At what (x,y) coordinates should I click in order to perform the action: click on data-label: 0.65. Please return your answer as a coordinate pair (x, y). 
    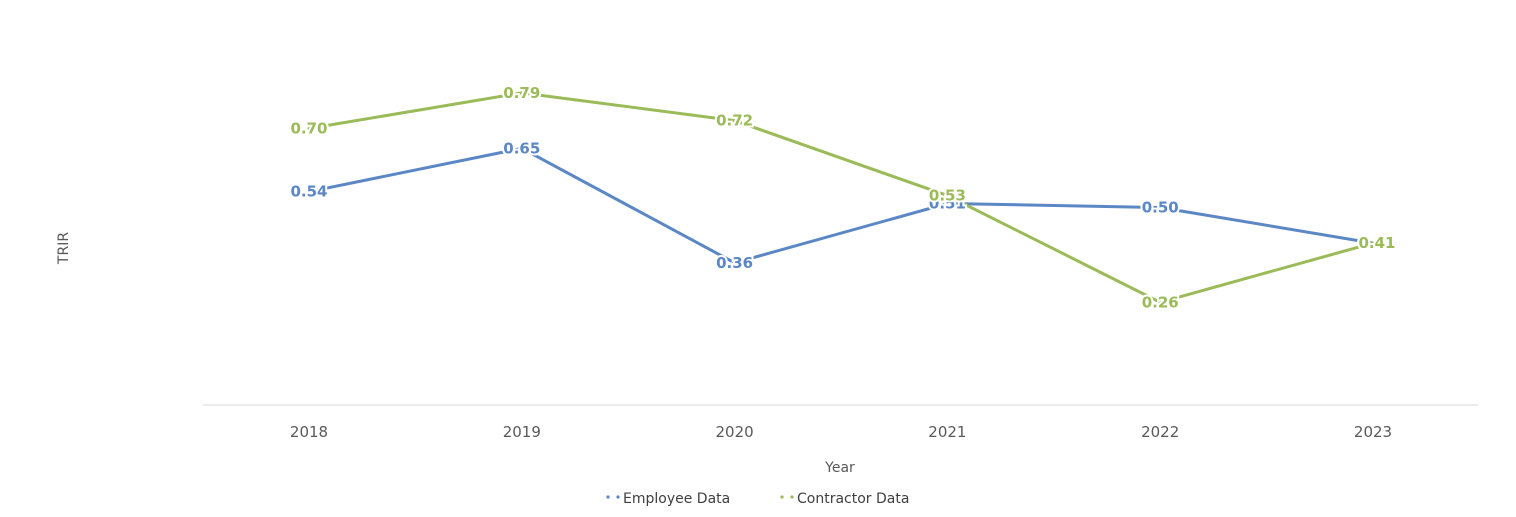
    Looking at the image, I should click on (521, 148).